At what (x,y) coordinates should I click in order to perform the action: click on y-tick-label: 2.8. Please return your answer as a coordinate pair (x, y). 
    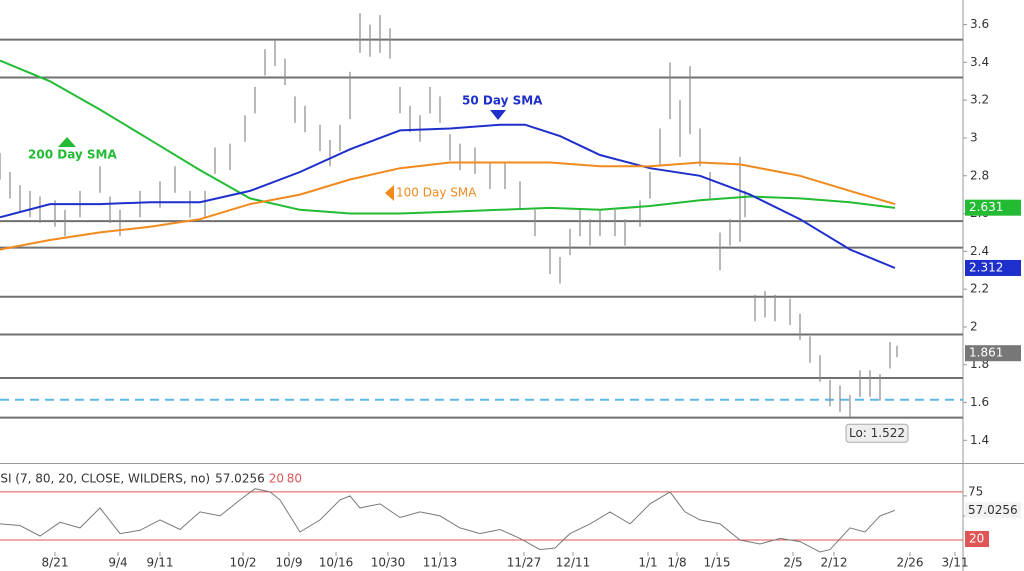
    Looking at the image, I should click on (979, 175).